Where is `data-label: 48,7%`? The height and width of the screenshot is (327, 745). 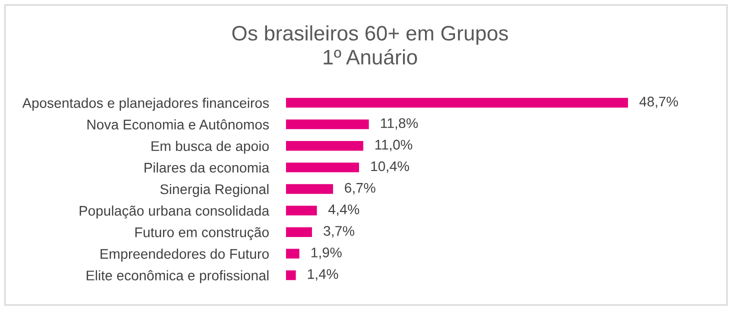 data-label: 48,7% is located at coordinates (658, 102).